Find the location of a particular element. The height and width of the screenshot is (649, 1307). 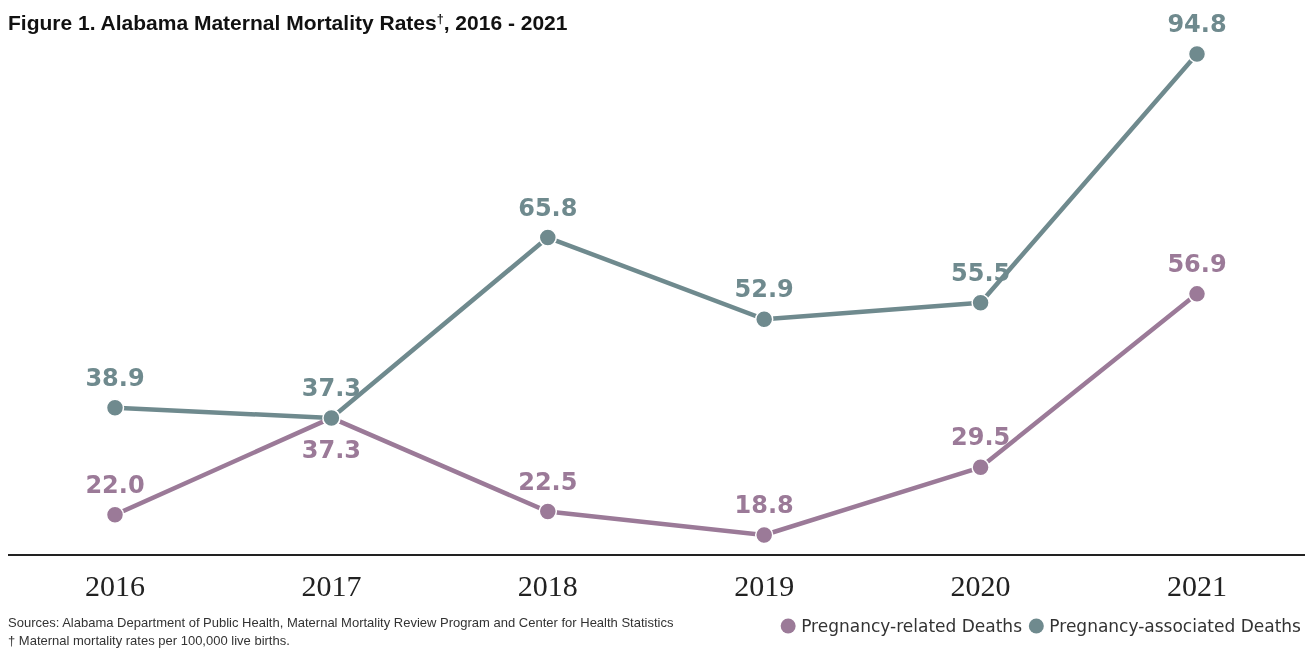

x-tick-label: 2018 is located at coordinates (547, 585).